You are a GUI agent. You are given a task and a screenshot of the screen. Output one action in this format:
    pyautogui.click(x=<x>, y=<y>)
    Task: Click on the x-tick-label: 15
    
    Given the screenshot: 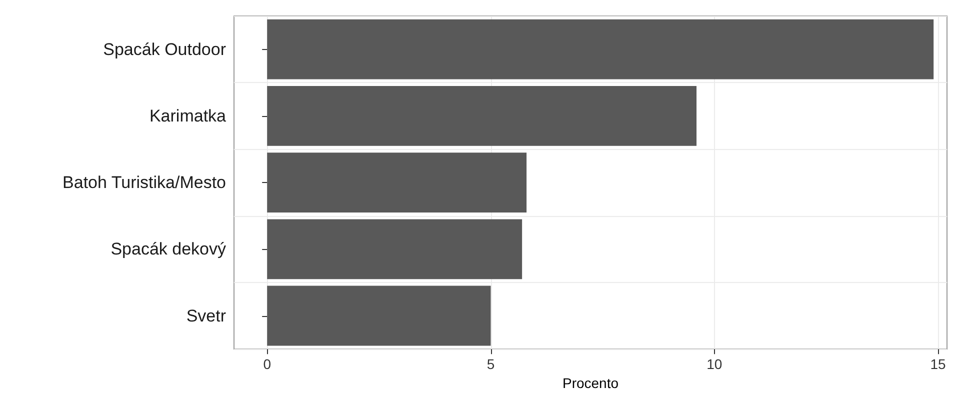 What is the action you would take?
    pyautogui.click(x=938, y=364)
    